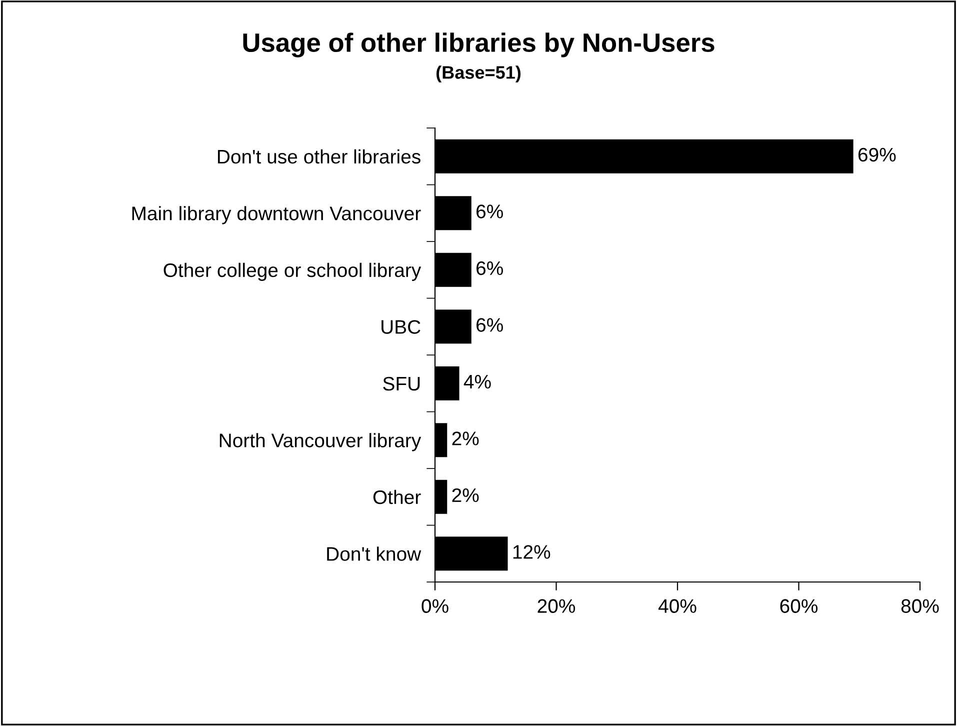 Image resolution: width=957 pixels, height=726 pixels. I want to click on x-tick-label: 0%, so click(435, 606).